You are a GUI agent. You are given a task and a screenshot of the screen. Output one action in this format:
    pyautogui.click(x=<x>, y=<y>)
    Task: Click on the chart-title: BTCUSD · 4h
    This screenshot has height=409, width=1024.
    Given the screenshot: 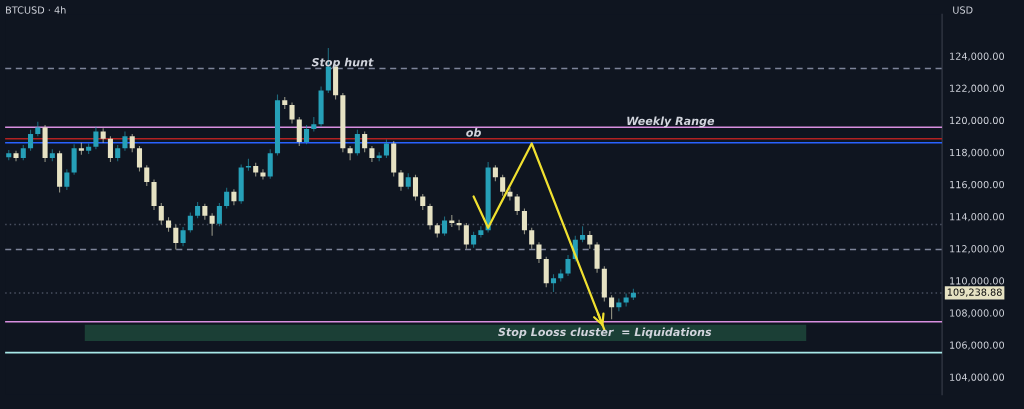 What is the action you would take?
    pyautogui.click(x=36, y=10)
    